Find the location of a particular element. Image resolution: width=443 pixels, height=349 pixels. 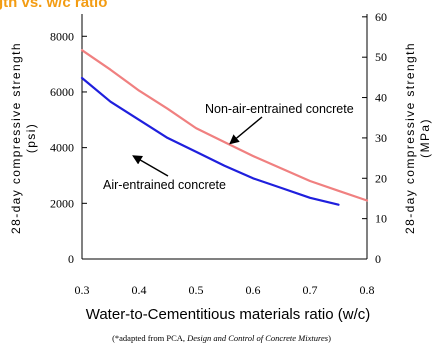

x-axis-ticks: 0.3 0.4 0.5 0.6 0.7 0.8 is located at coordinates (225, 290).